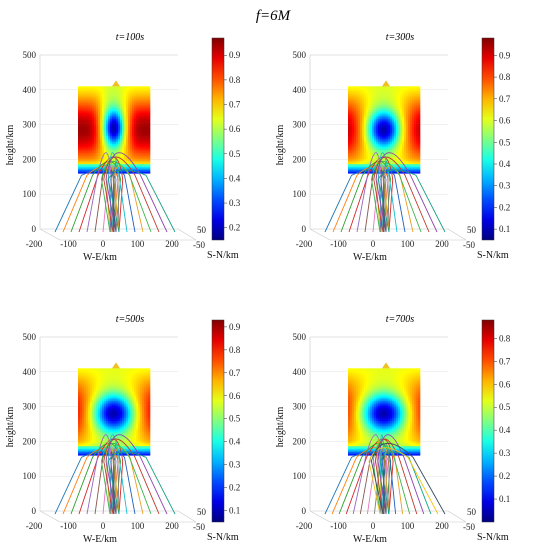 The image size is (546, 550). Describe the element at coordinates (116, 83) in the screenshot. I see `plane-tip` at that location.